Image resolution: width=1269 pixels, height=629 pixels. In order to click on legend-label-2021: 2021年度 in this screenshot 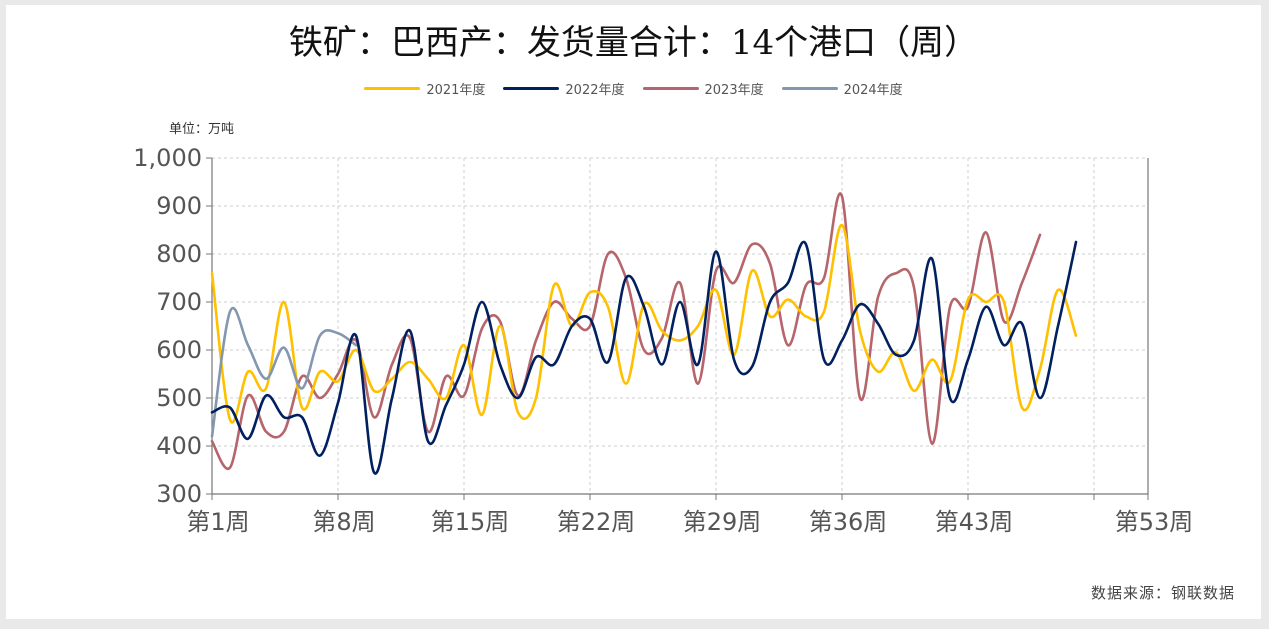, I will do `click(456, 90)`.